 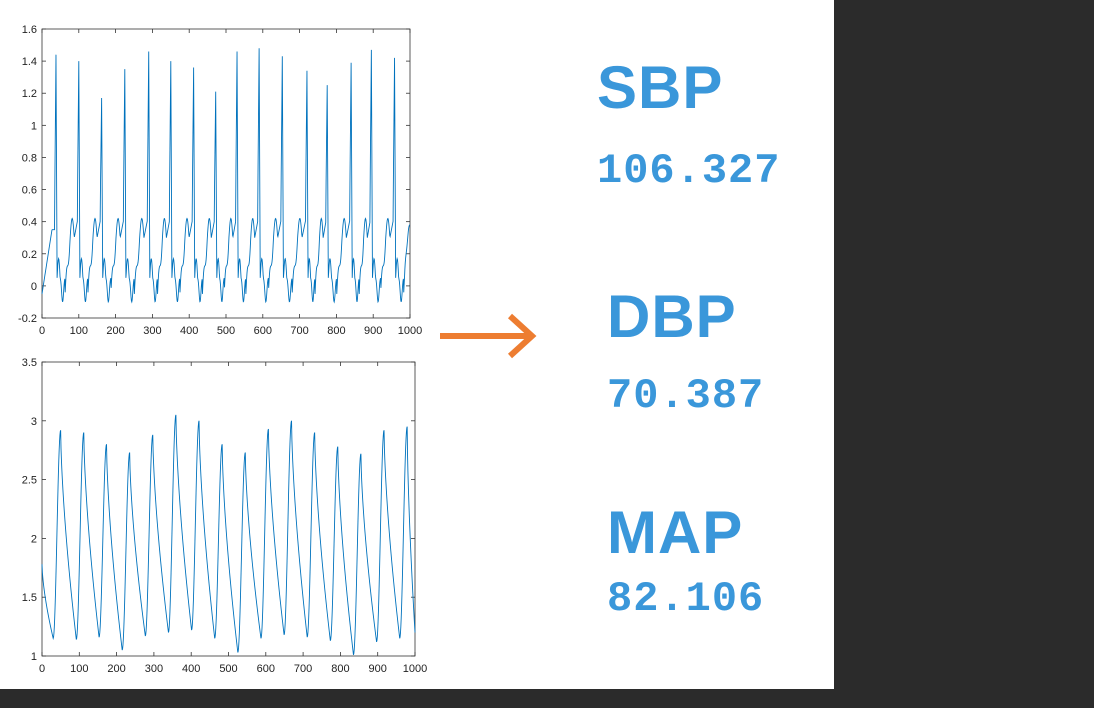 I want to click on right-arrow-icon, so click(x=488, y=336).